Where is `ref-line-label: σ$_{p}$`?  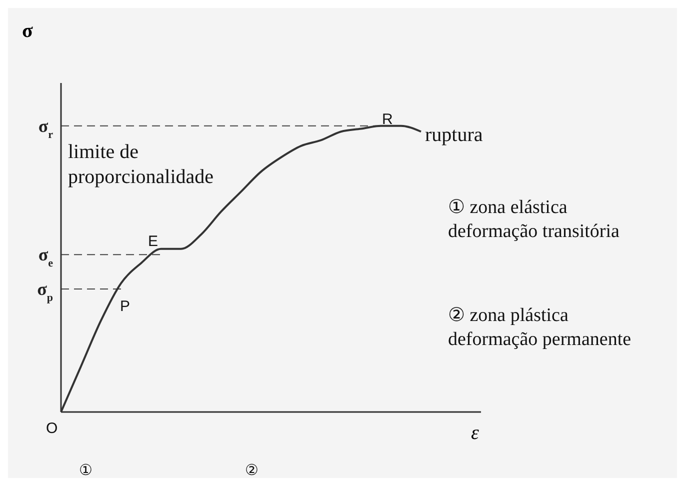
ref-line-label: σ$_{p}$ is located at coordinates (45, 291).